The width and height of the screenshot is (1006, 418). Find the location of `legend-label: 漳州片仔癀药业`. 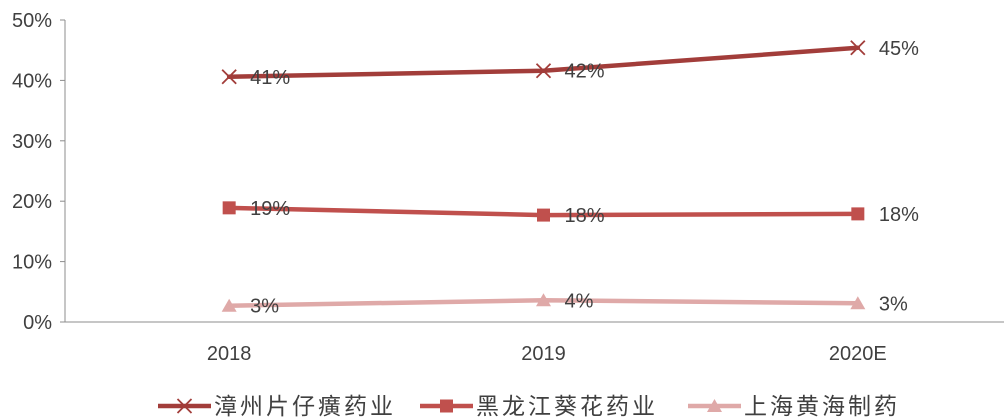

legend-label: 漳州片仔癀药业 is located at coordinates (305, 405).